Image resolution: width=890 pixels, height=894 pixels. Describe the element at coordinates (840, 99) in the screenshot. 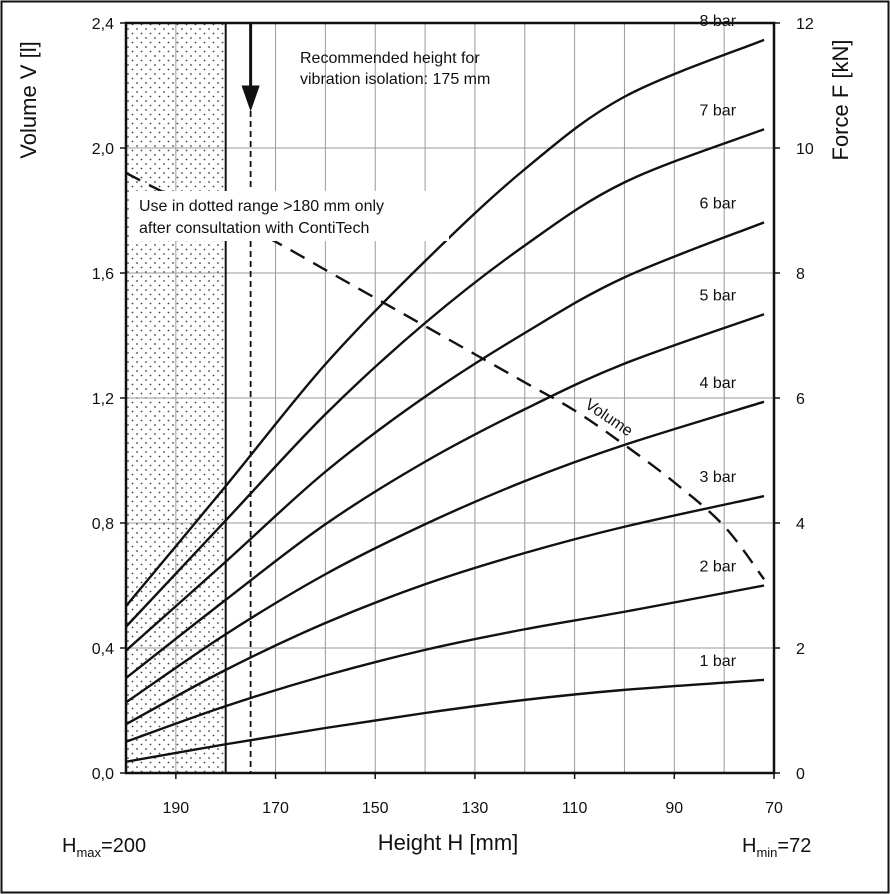

I see `y-right-axis-title: Force F [kN]` at that location.